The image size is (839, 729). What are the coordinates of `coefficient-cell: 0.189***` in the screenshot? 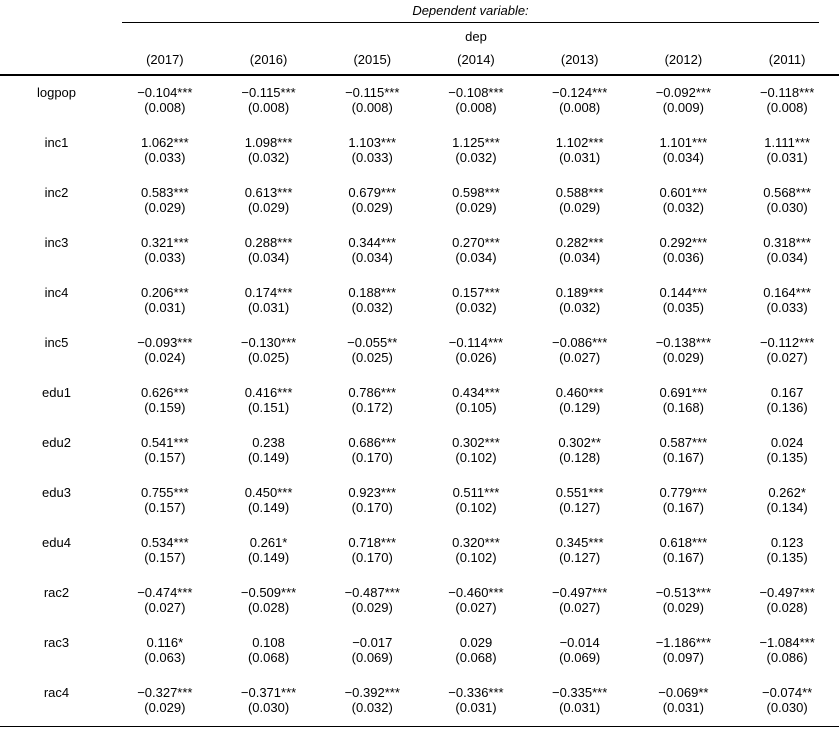 It's located at (579, 292).